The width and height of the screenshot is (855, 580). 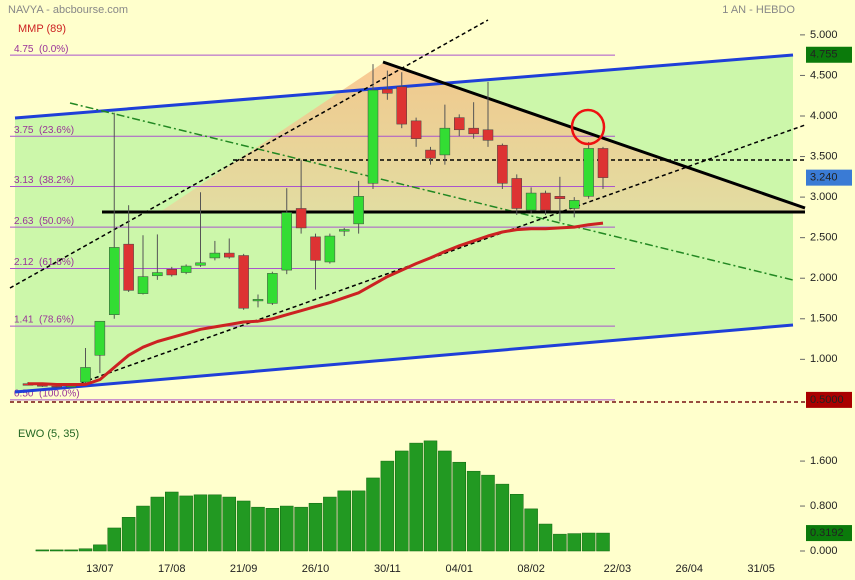 I want to click on panel-title: EWO (5, 35), so click(x=48, y=434).